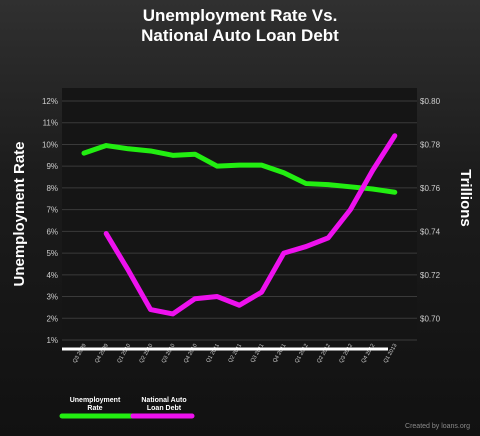  Describe the element at coordinates (346, 353) in the screenshot. I see `x-tick-label: Q3 2012` at that location.